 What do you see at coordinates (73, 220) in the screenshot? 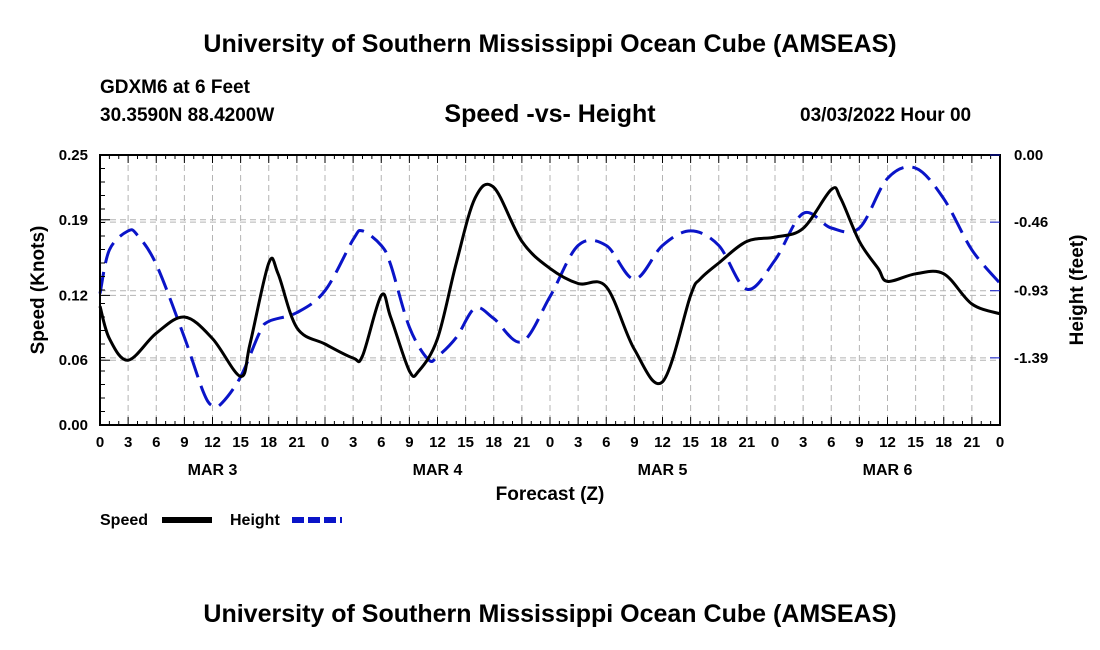
I see `y-tick-label-left: 0.19` at bounding box center [73, 220].